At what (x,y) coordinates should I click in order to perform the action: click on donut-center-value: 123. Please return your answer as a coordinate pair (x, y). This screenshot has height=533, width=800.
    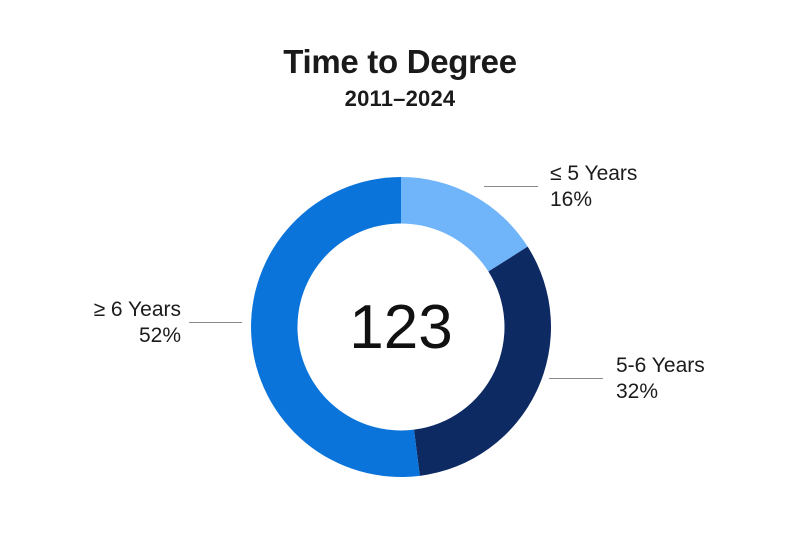
    Looking at the image, I should click on (401, 327).